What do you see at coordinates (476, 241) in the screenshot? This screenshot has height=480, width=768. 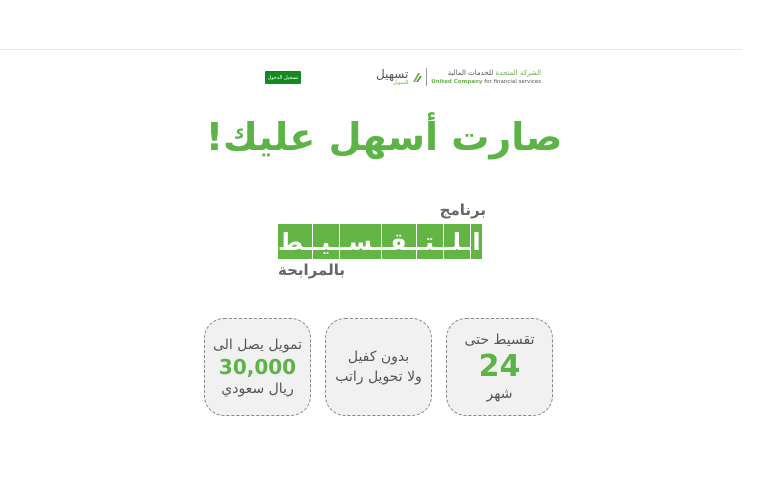 I see `letter-cell: ا` at bounding box center [476, 241].